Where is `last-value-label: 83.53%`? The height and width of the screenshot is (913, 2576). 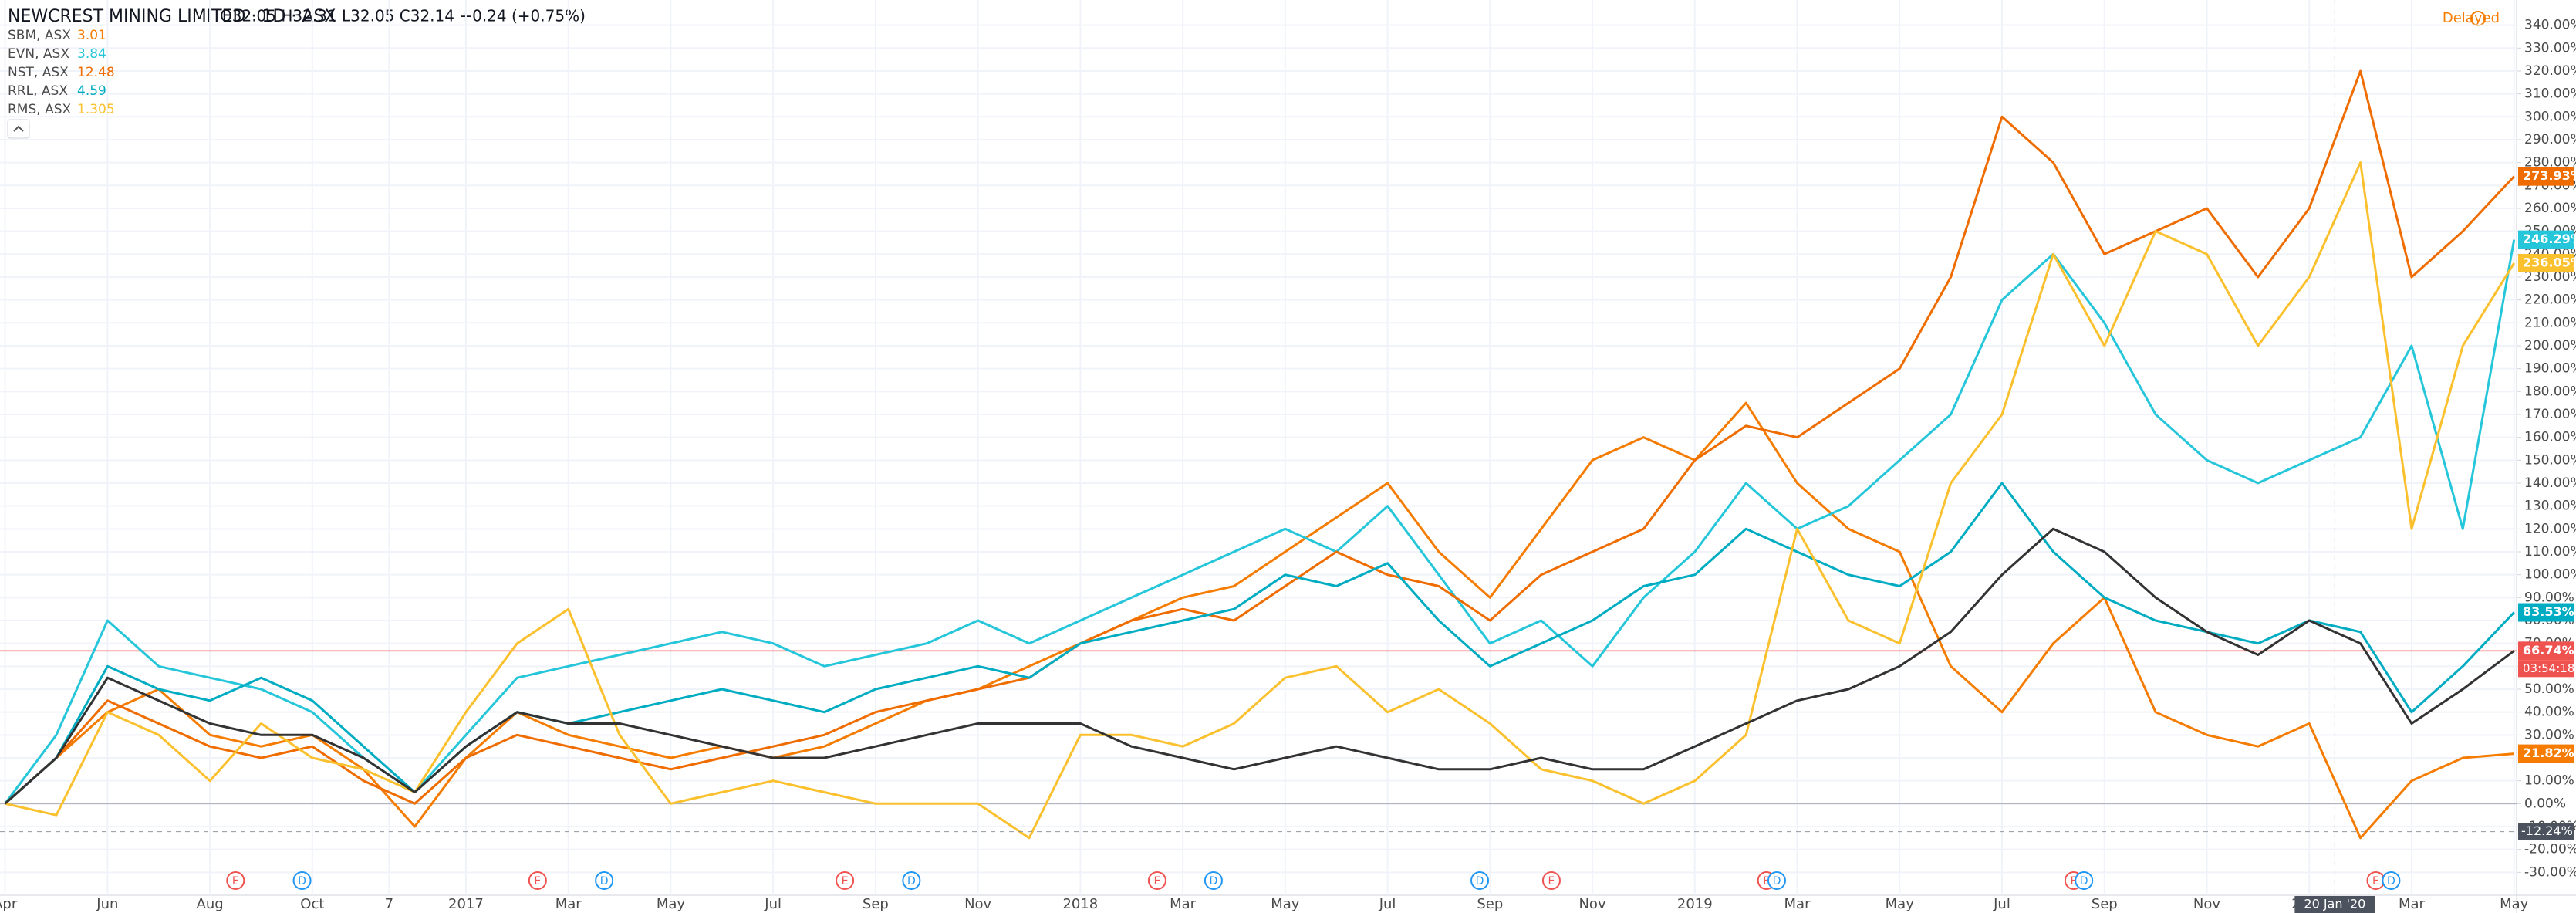 last-value-label: 83.53% is located at coordinates (2548, 611).